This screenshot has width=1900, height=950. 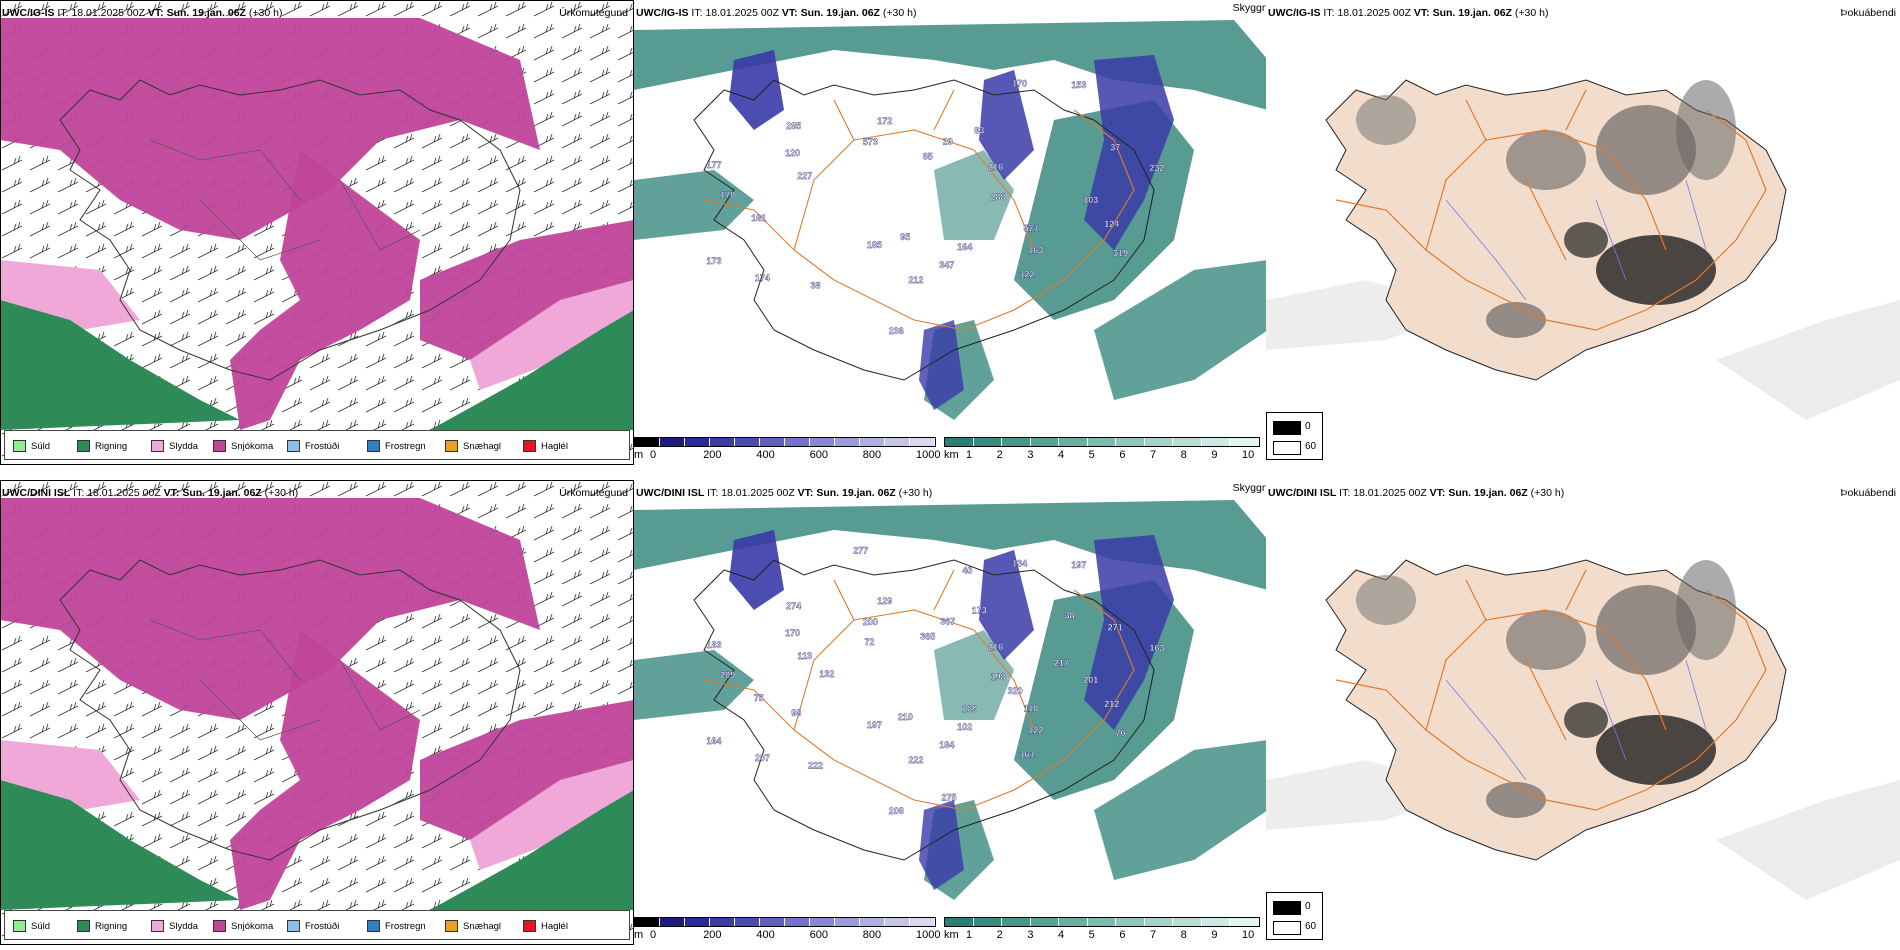 What do you see at coordinates (1111, 704) in the screenshot?
I see `cloudbase-label: 212` at bounding box center [1111, 704].